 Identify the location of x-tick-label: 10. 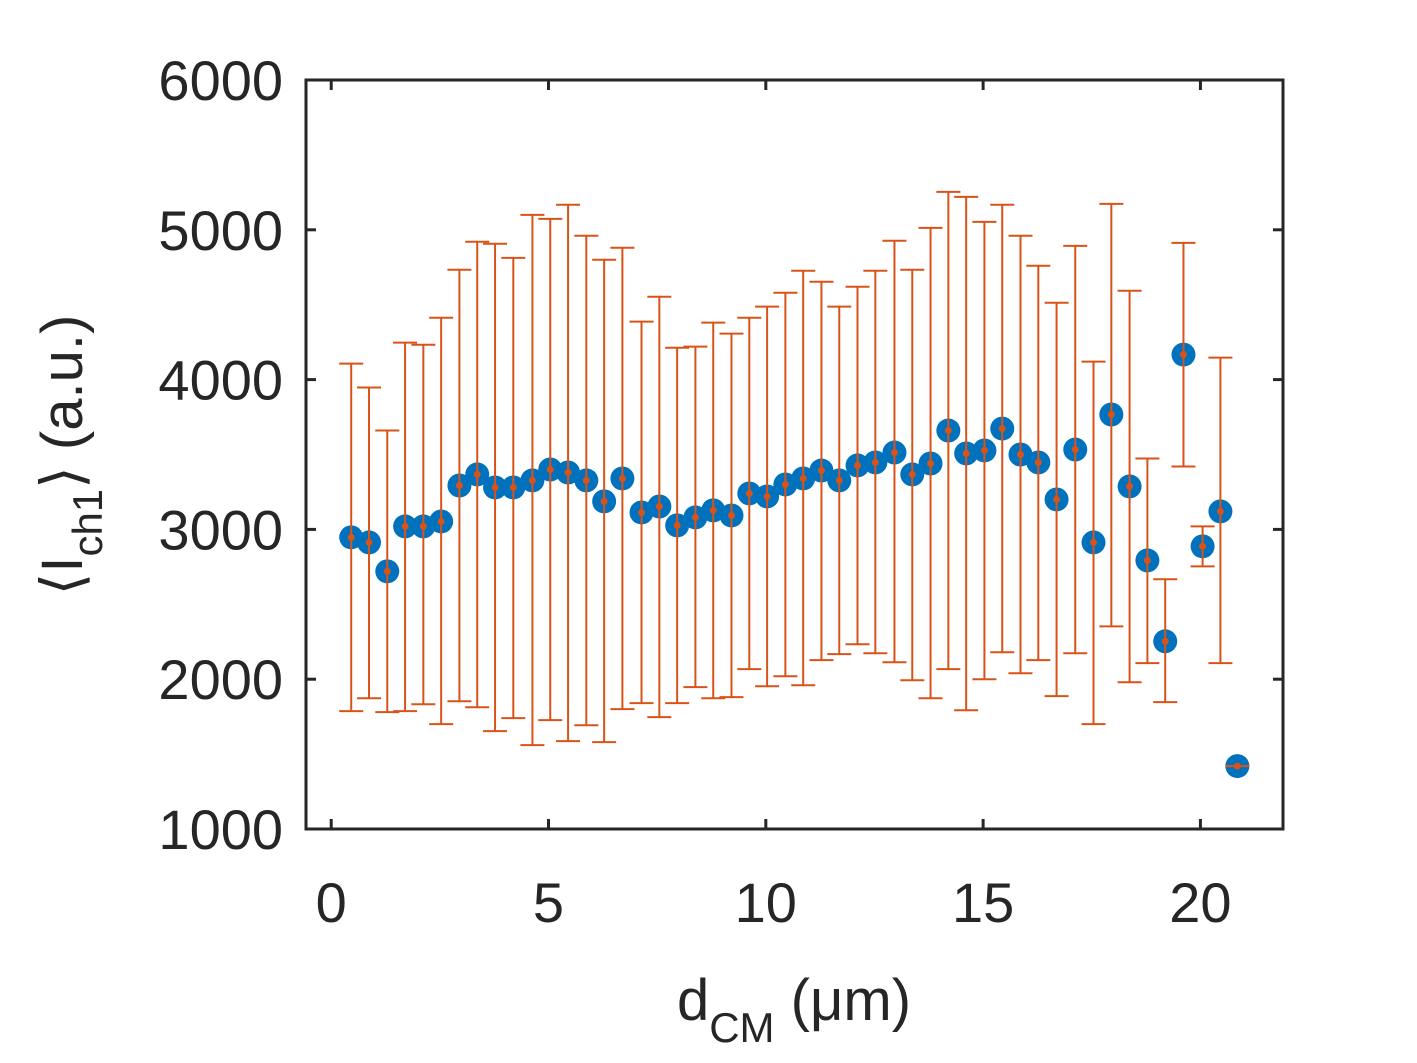
(766, 902).